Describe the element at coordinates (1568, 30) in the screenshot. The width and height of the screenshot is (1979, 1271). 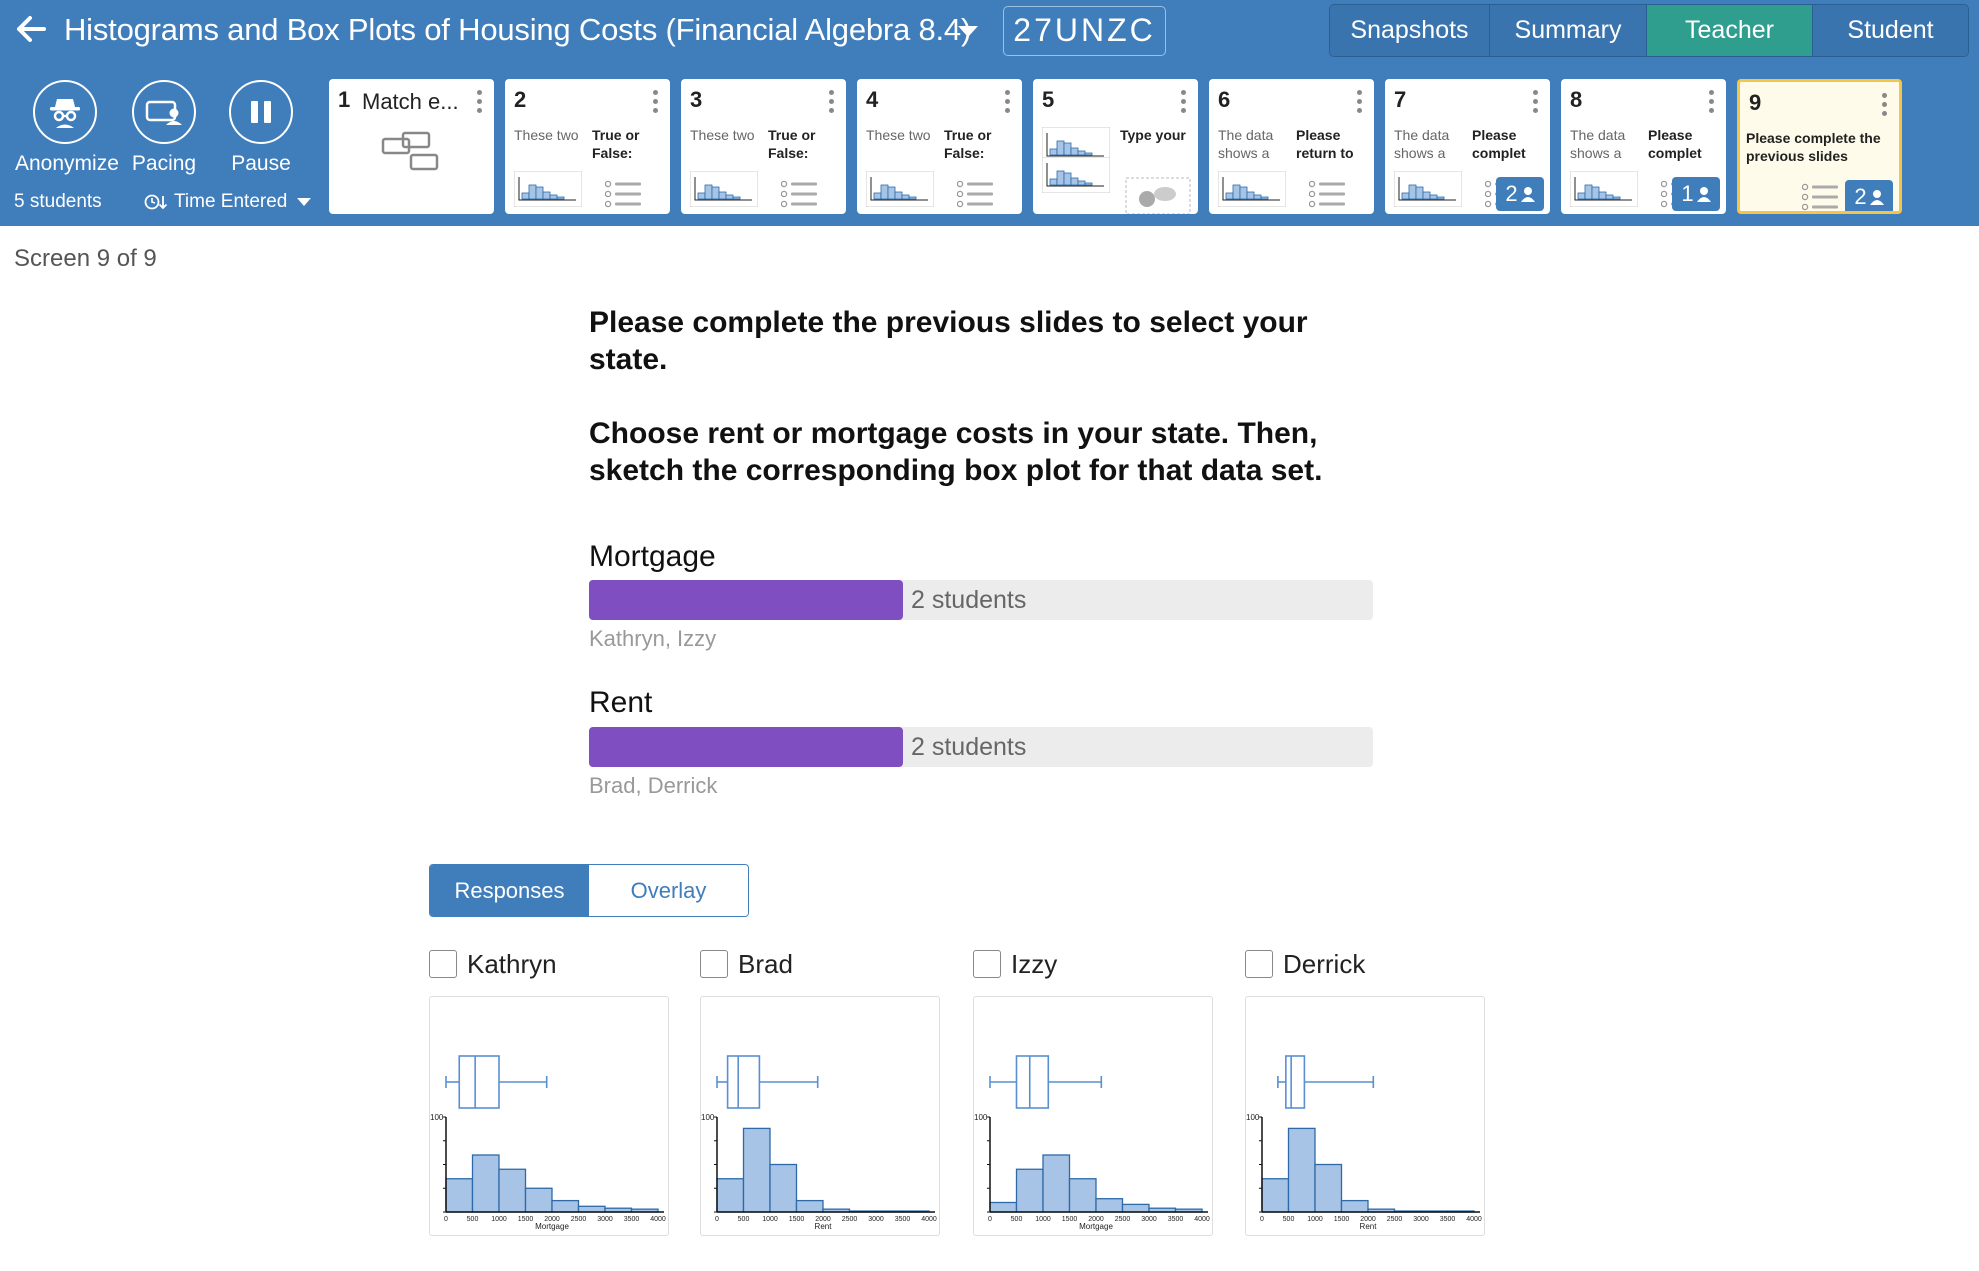
I see `tab-summary: Summary` at that location.